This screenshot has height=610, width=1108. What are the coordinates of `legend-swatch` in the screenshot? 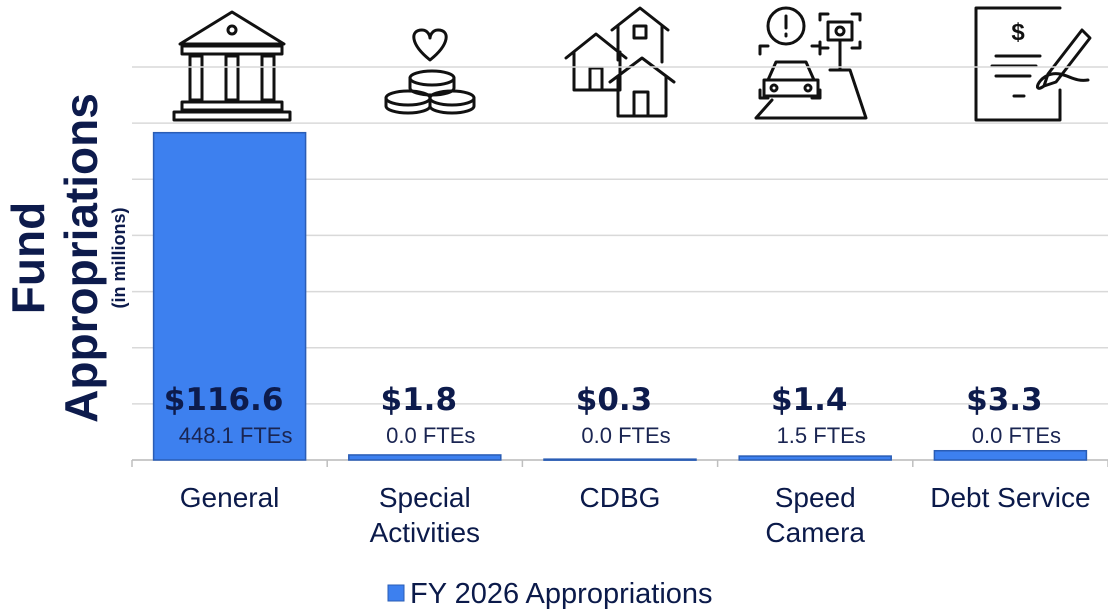 It's located at (396, 593).